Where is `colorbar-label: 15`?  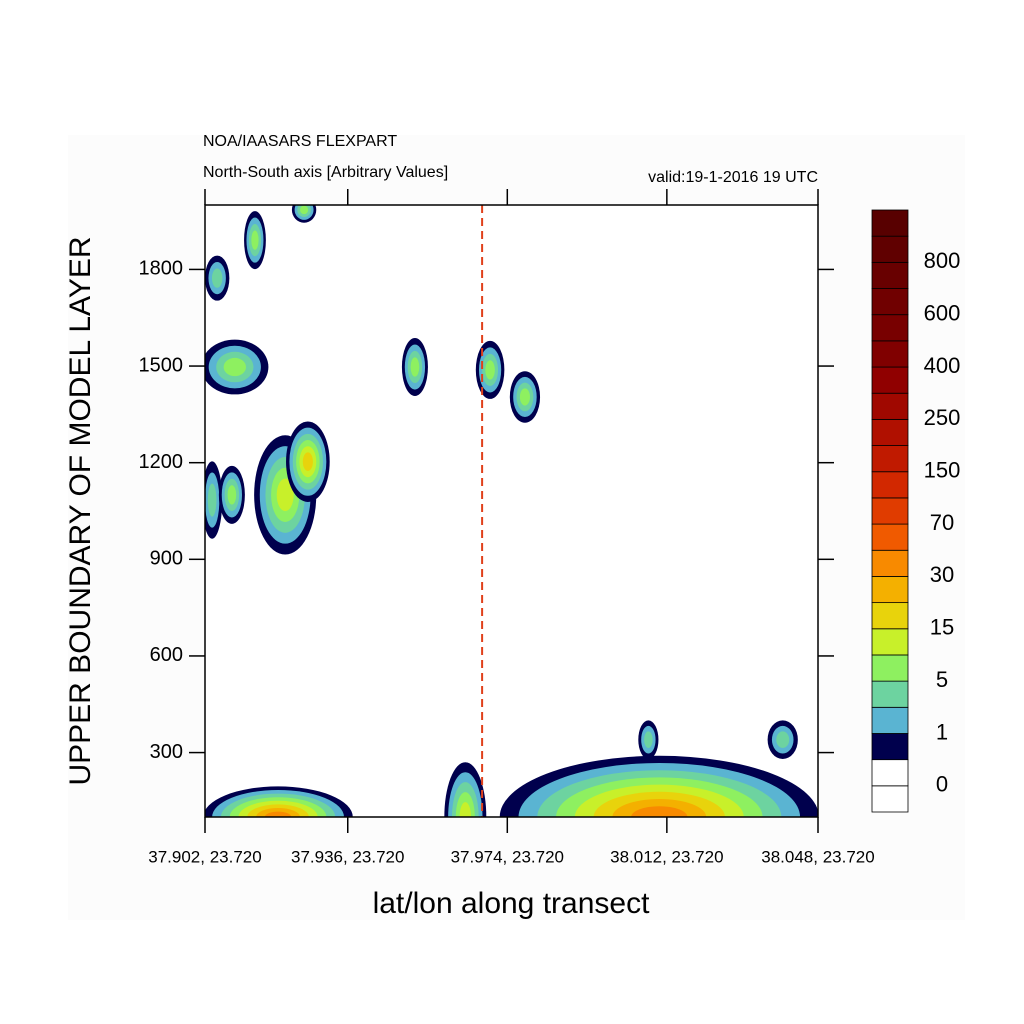 colorbar-label: 15 is located at coordinates (942, 627).